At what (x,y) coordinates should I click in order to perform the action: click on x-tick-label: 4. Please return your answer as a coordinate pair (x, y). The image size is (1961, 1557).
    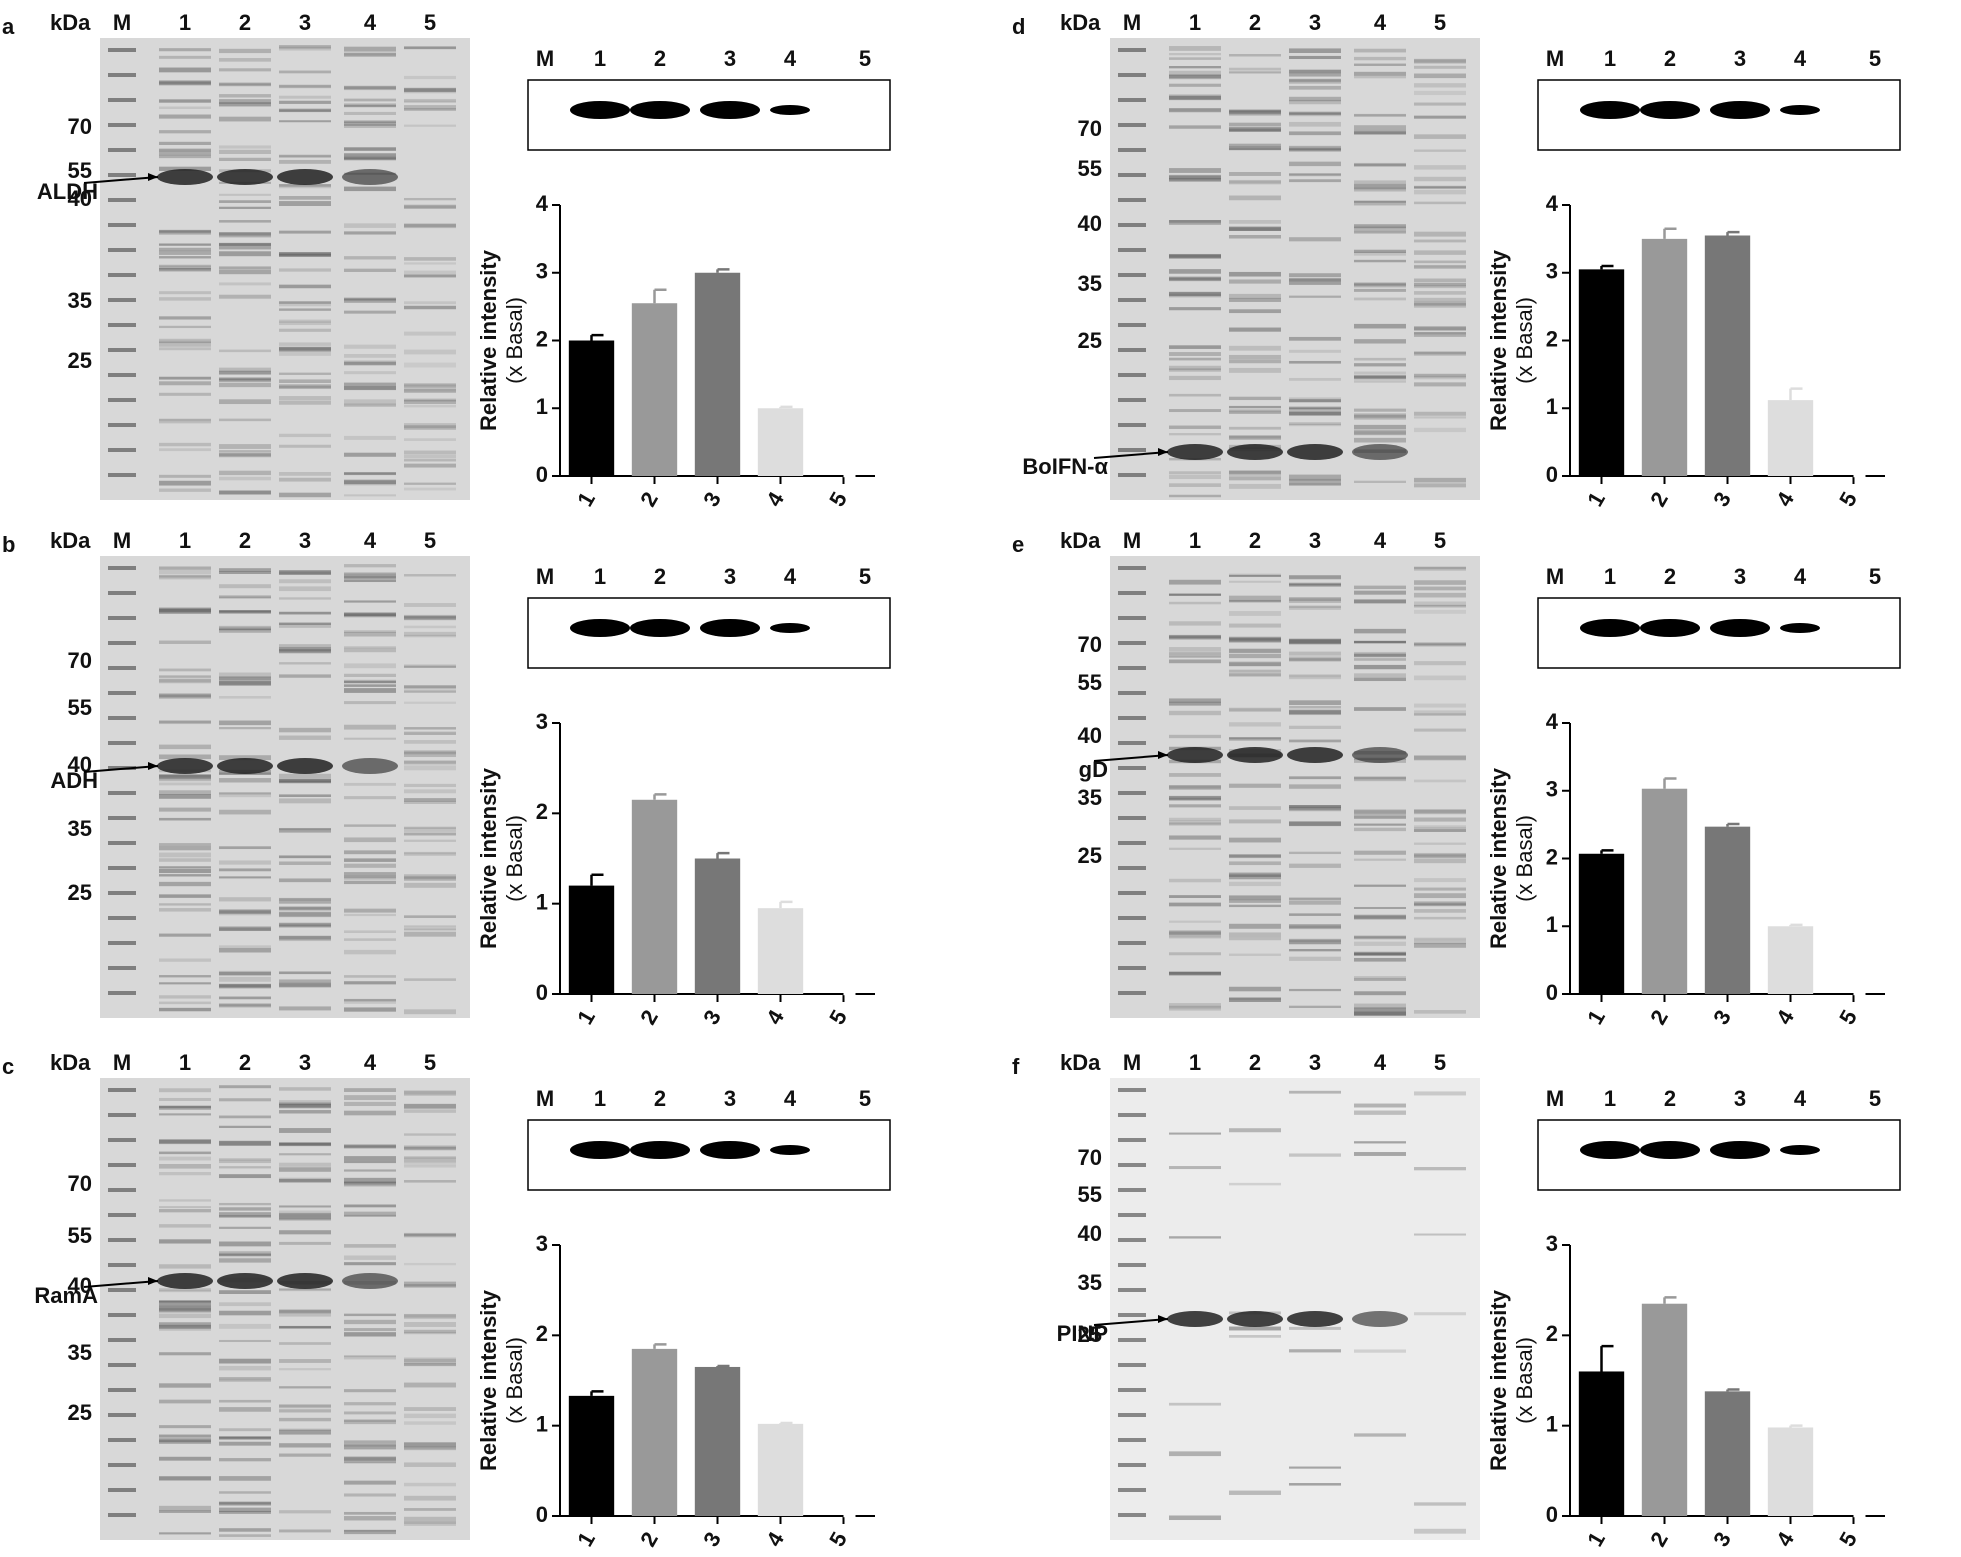
    Looking at the image, I should click on (775, 1539).